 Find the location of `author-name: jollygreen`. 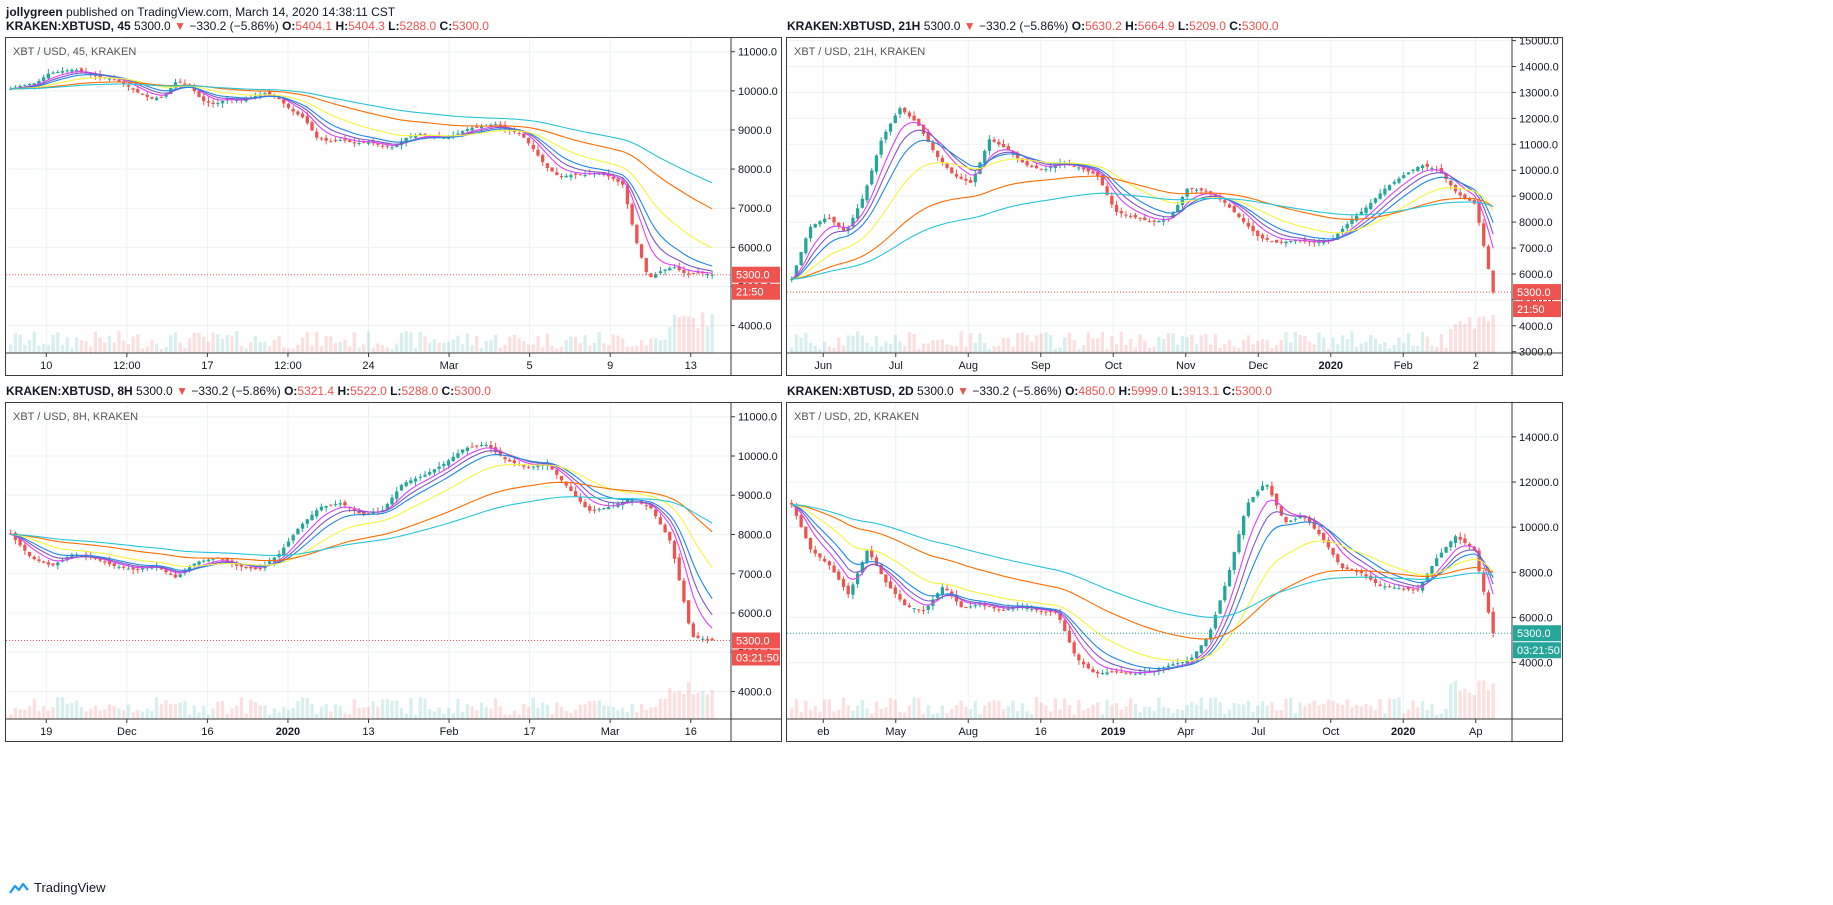

author-name: jollygreen is located at coordinates (34, 12).